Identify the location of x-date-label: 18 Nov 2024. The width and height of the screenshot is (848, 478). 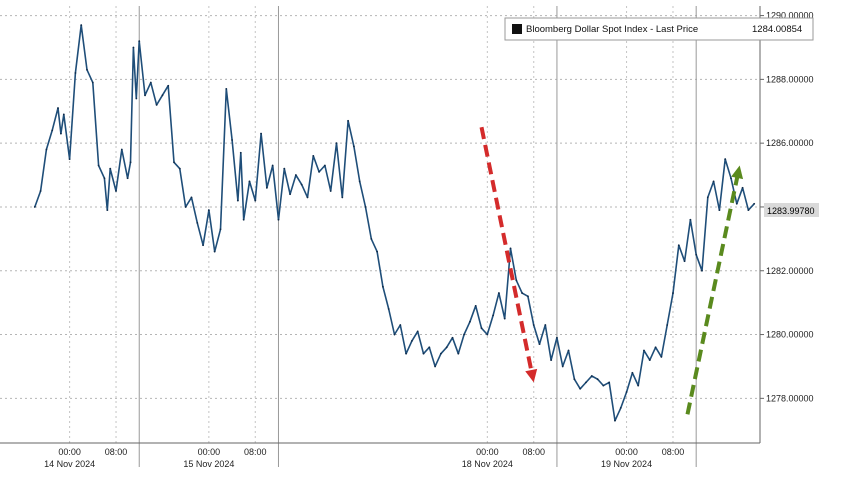
(487, 464).